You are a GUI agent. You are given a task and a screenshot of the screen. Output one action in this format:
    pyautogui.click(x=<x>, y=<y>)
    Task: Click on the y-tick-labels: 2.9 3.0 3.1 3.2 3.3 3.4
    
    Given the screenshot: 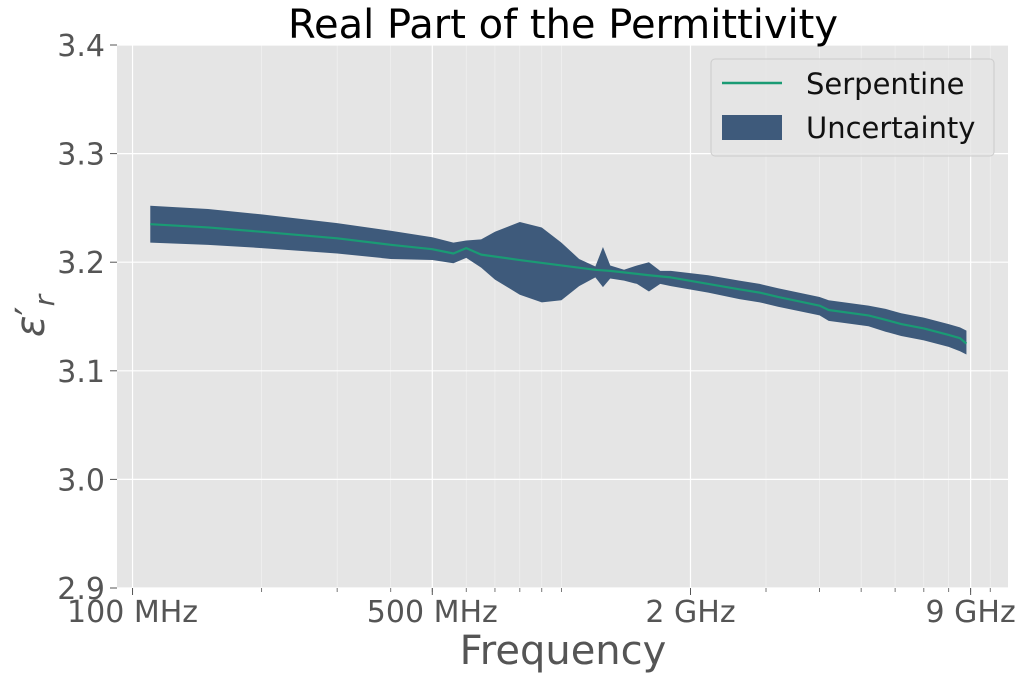 What is the action you would take?
    pyautogui.click(x=81, y=318)
    